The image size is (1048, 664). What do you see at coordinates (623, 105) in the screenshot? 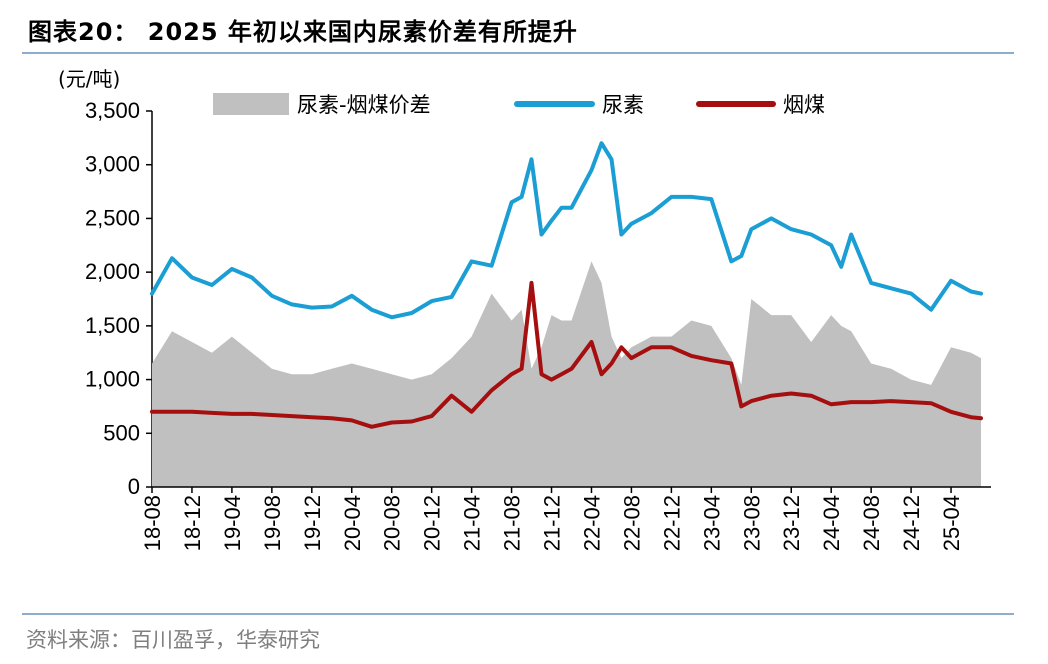
I see `legend-label-urea: 尿素` at bounding box center [623, 105].